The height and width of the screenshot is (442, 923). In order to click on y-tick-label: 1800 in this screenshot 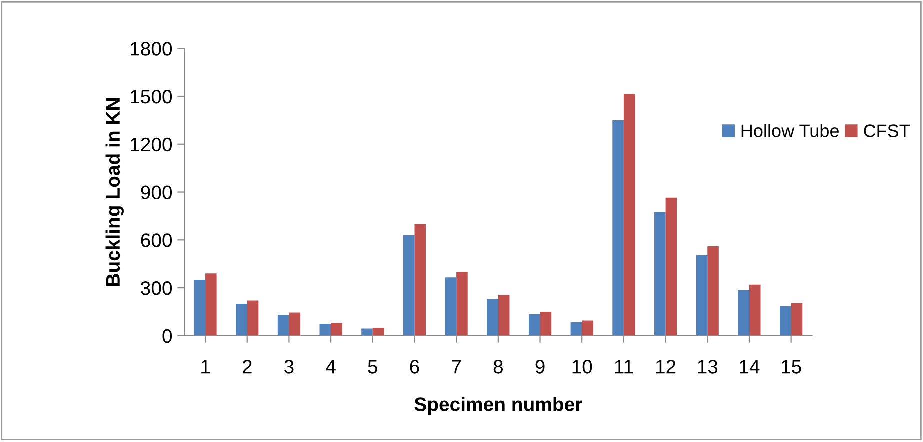, I will do `click(151, 49)`.